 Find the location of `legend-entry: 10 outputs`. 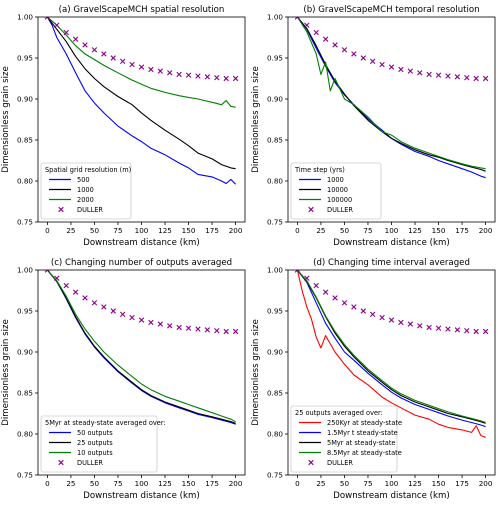

legend-entry: 10 outputs is located at coordinates (95, 453).